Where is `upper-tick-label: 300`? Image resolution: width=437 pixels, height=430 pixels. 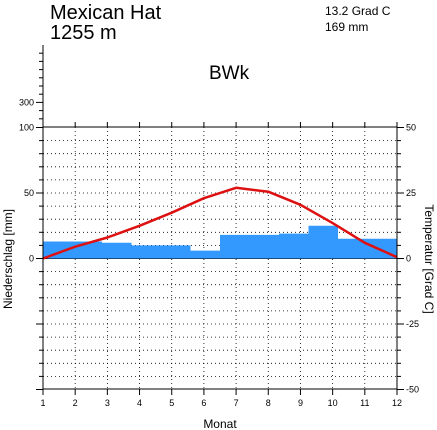
upper-tick-label: 300 is located at coordinates (26, 102).